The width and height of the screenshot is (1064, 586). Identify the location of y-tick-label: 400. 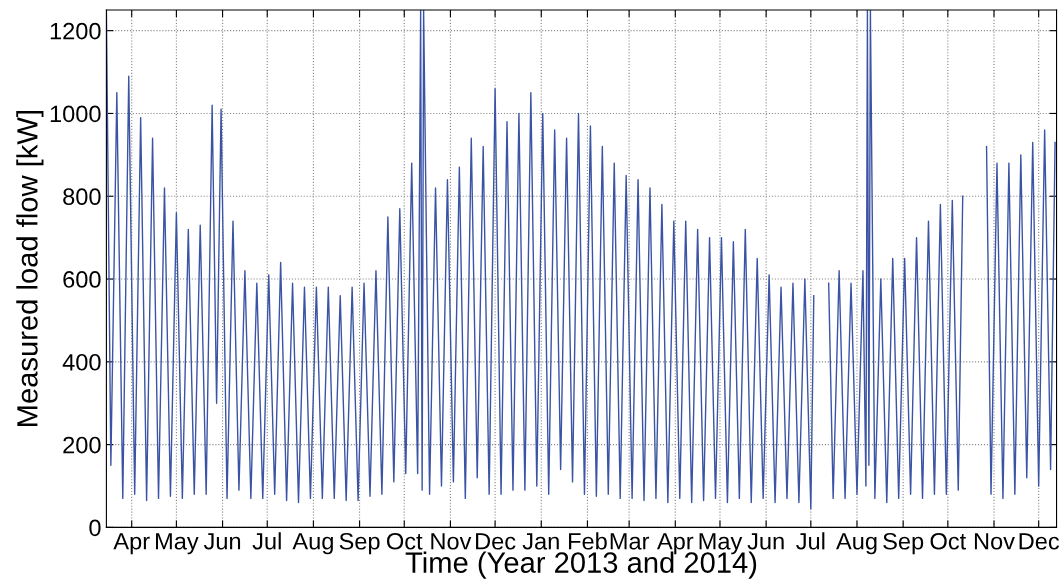
(81, 362).